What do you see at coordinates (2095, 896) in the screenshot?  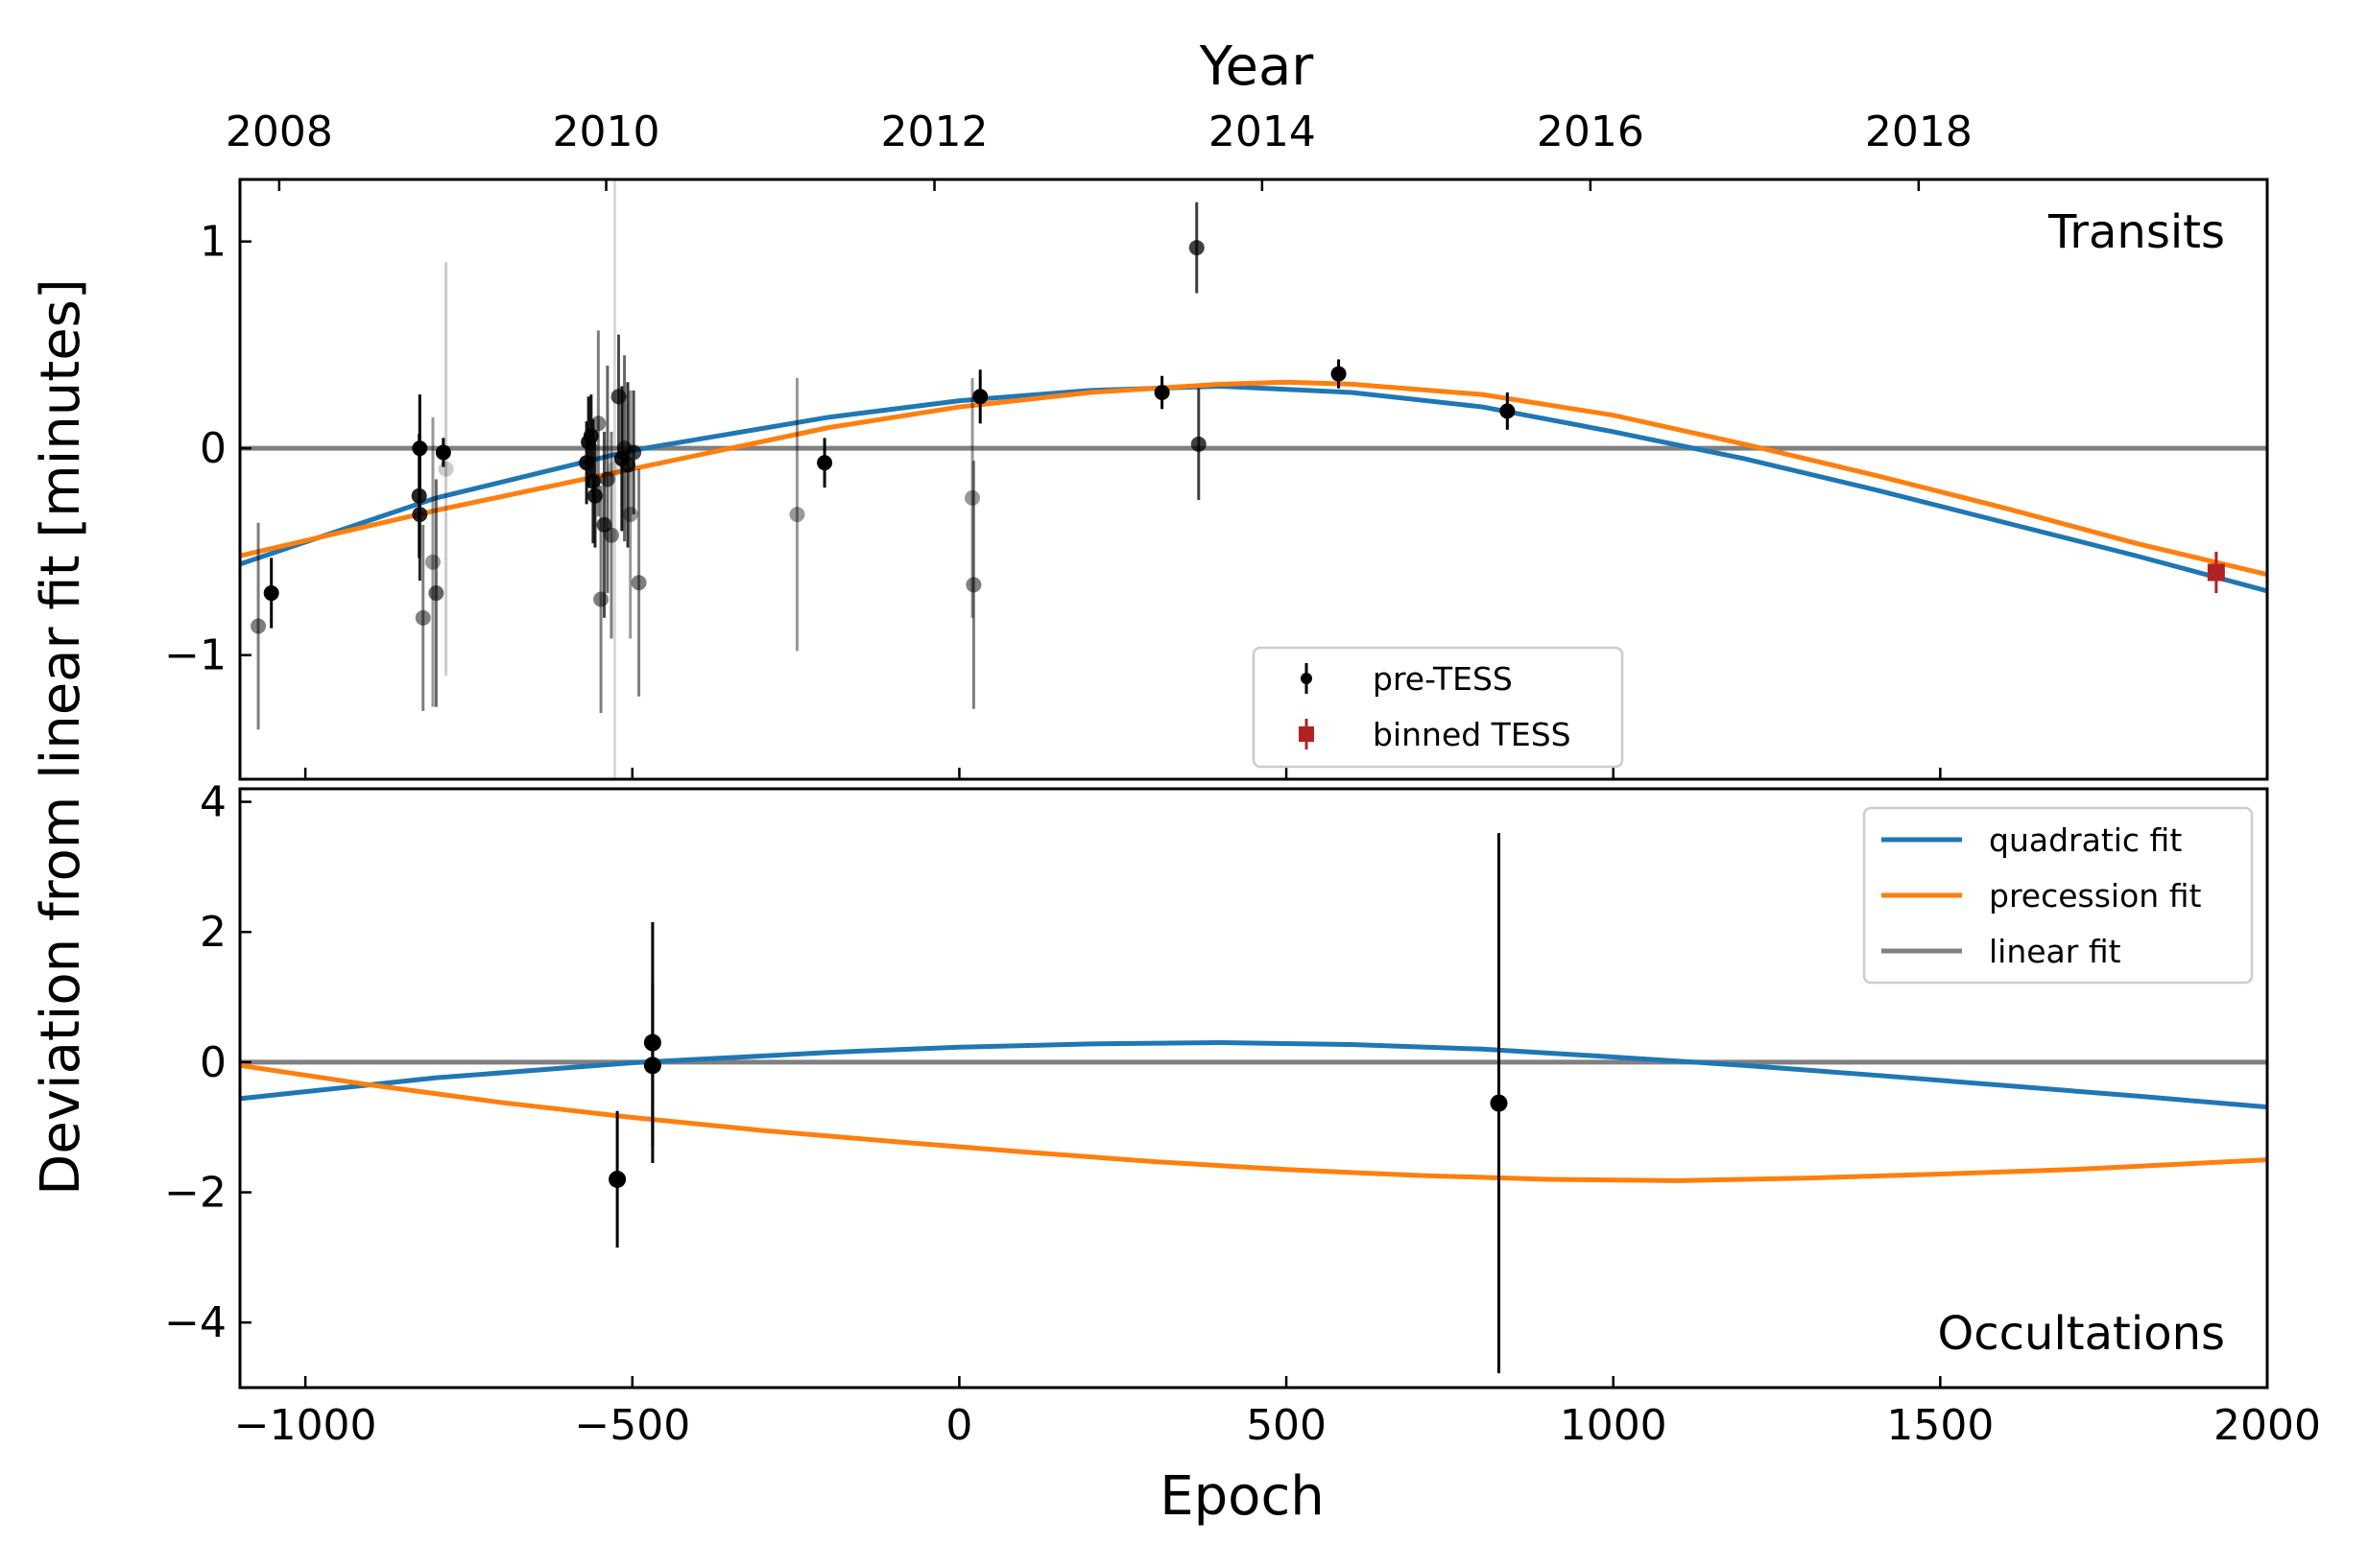 I see `legend-label: precession fit` at bounding box center [2095, 896].